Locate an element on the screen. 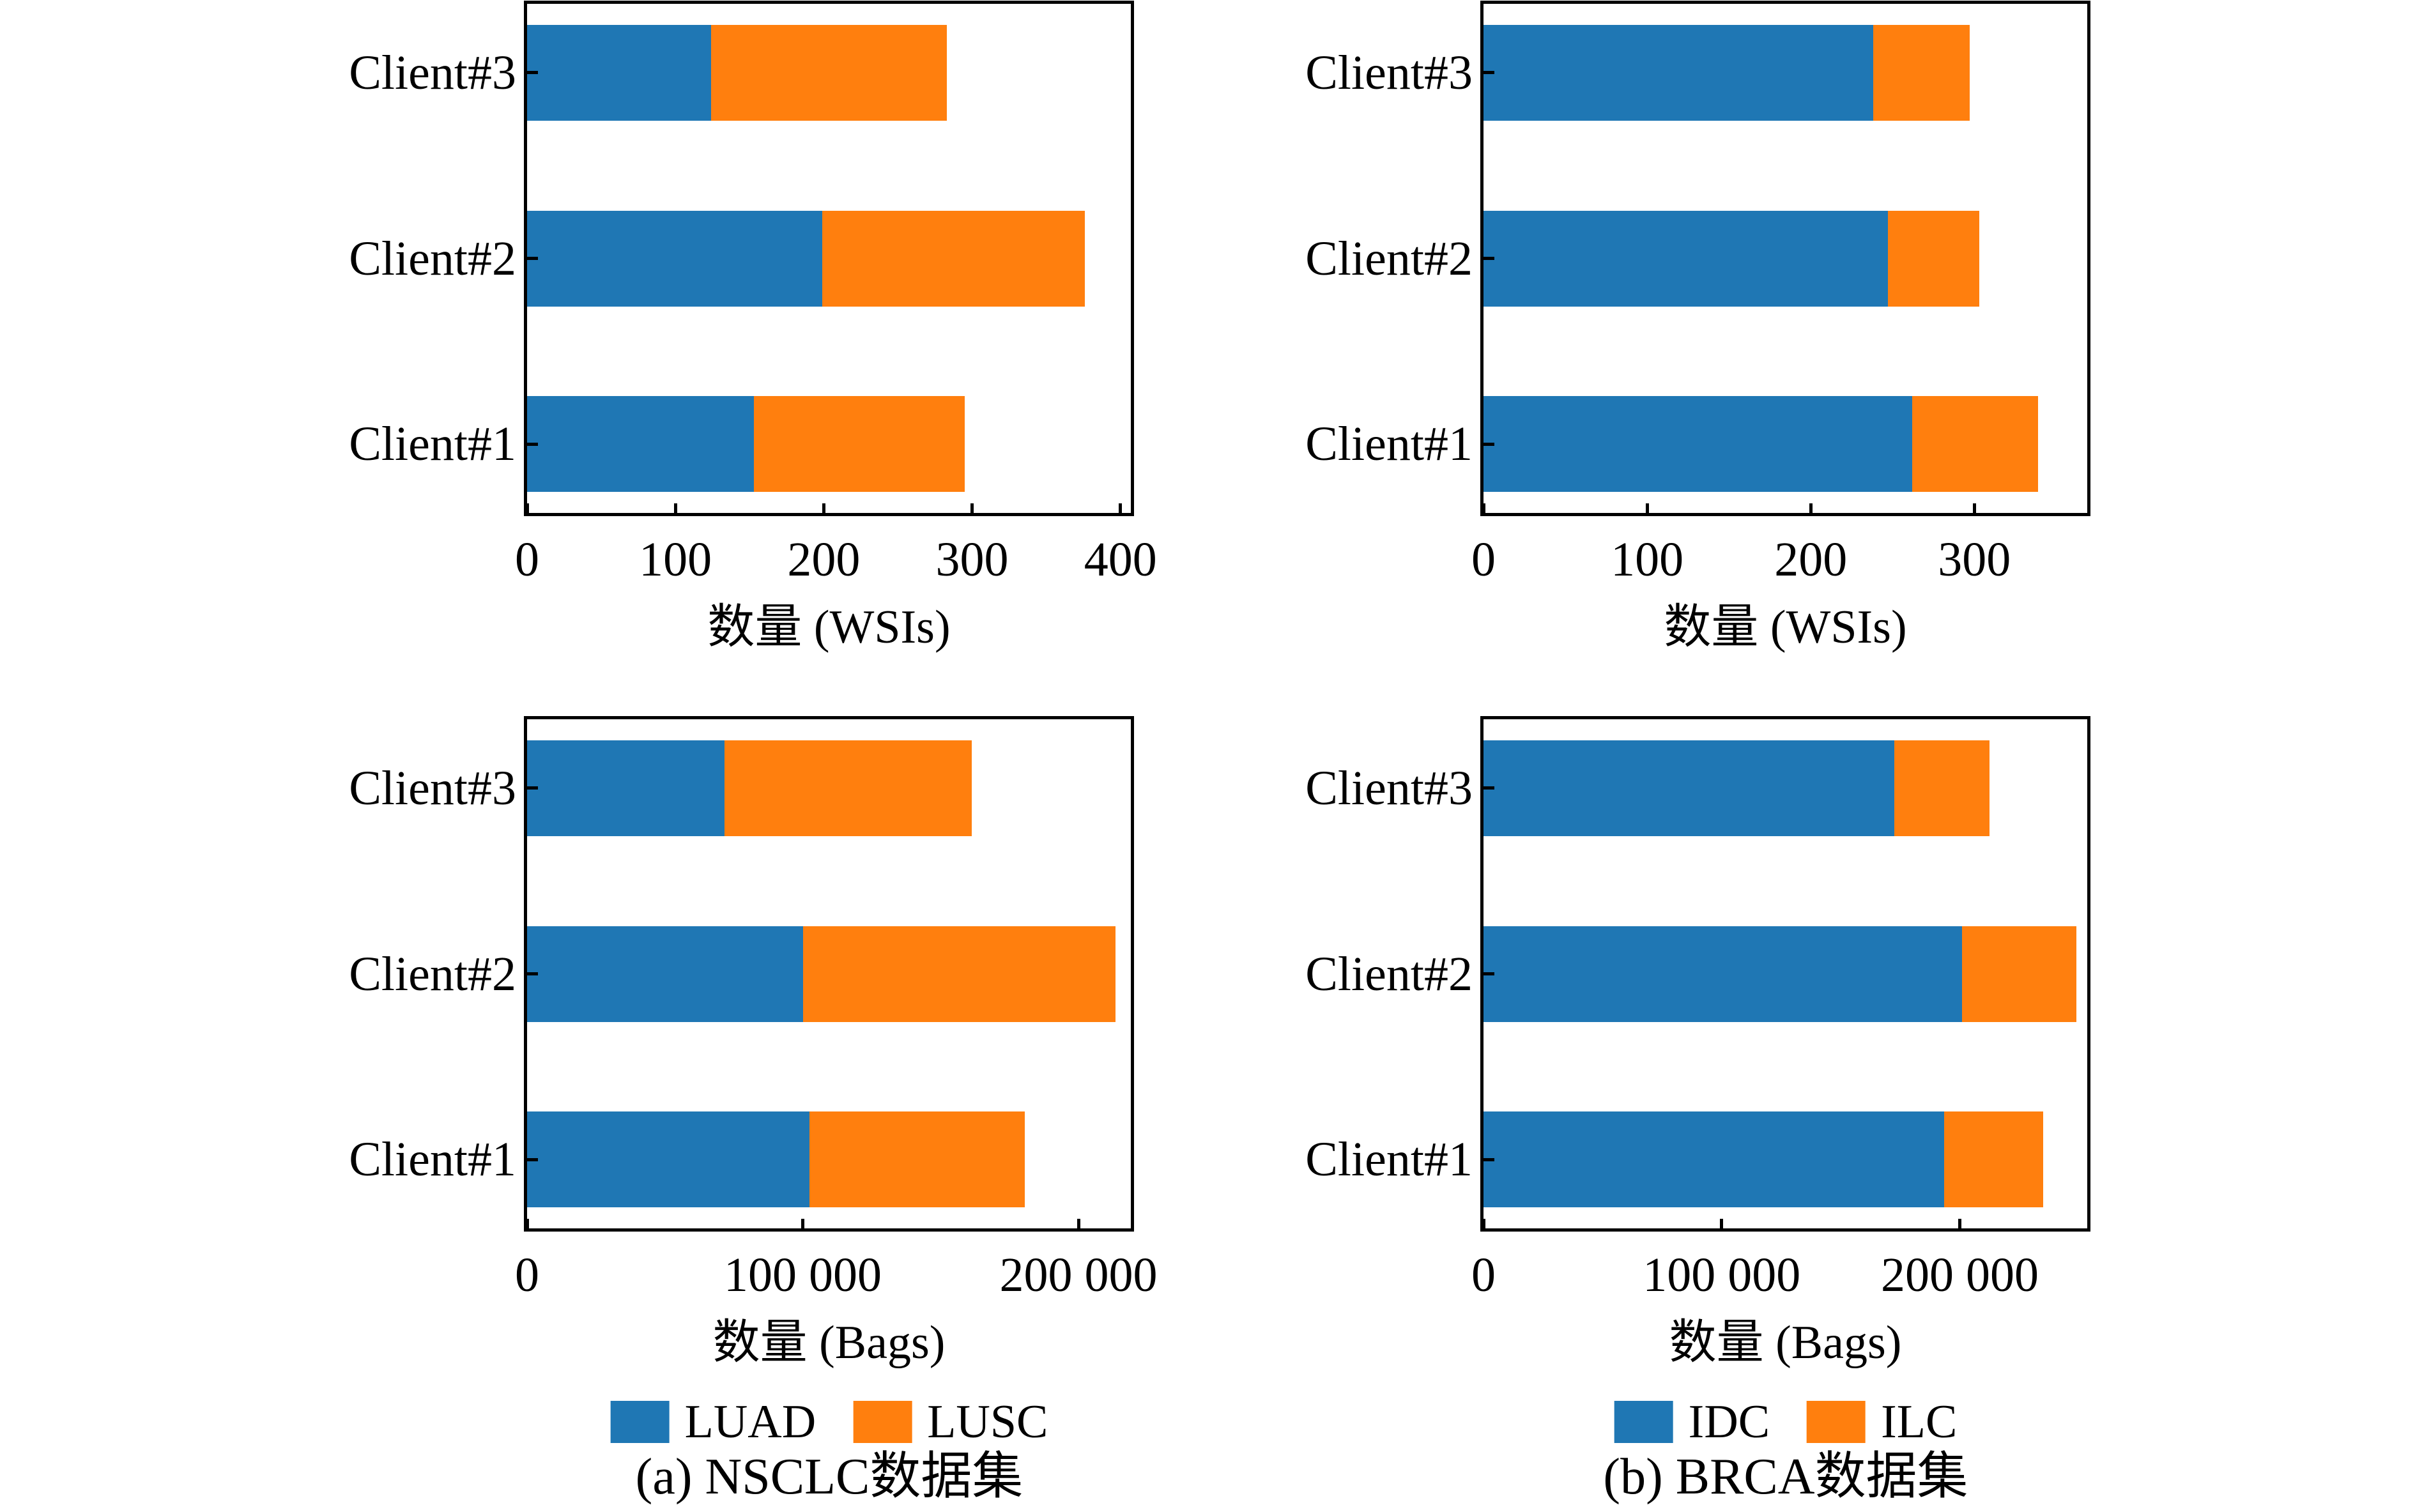 This screenshot has height=1512, width=2415. legend-swatch-lusc is located at coordinates (882, 1422).